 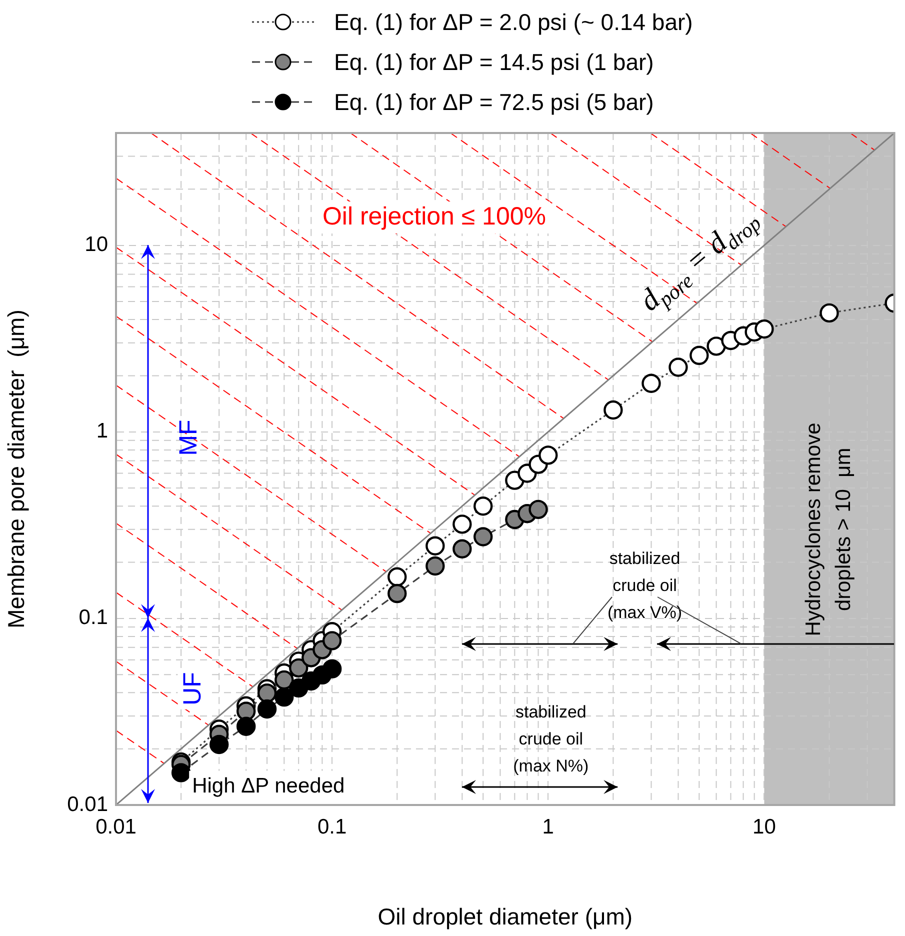 What do you see at coordinates (551, 739) in the screenshot?
I see `annotation: stabilized crude oil (max N%)` at bounding box center [551, 739].